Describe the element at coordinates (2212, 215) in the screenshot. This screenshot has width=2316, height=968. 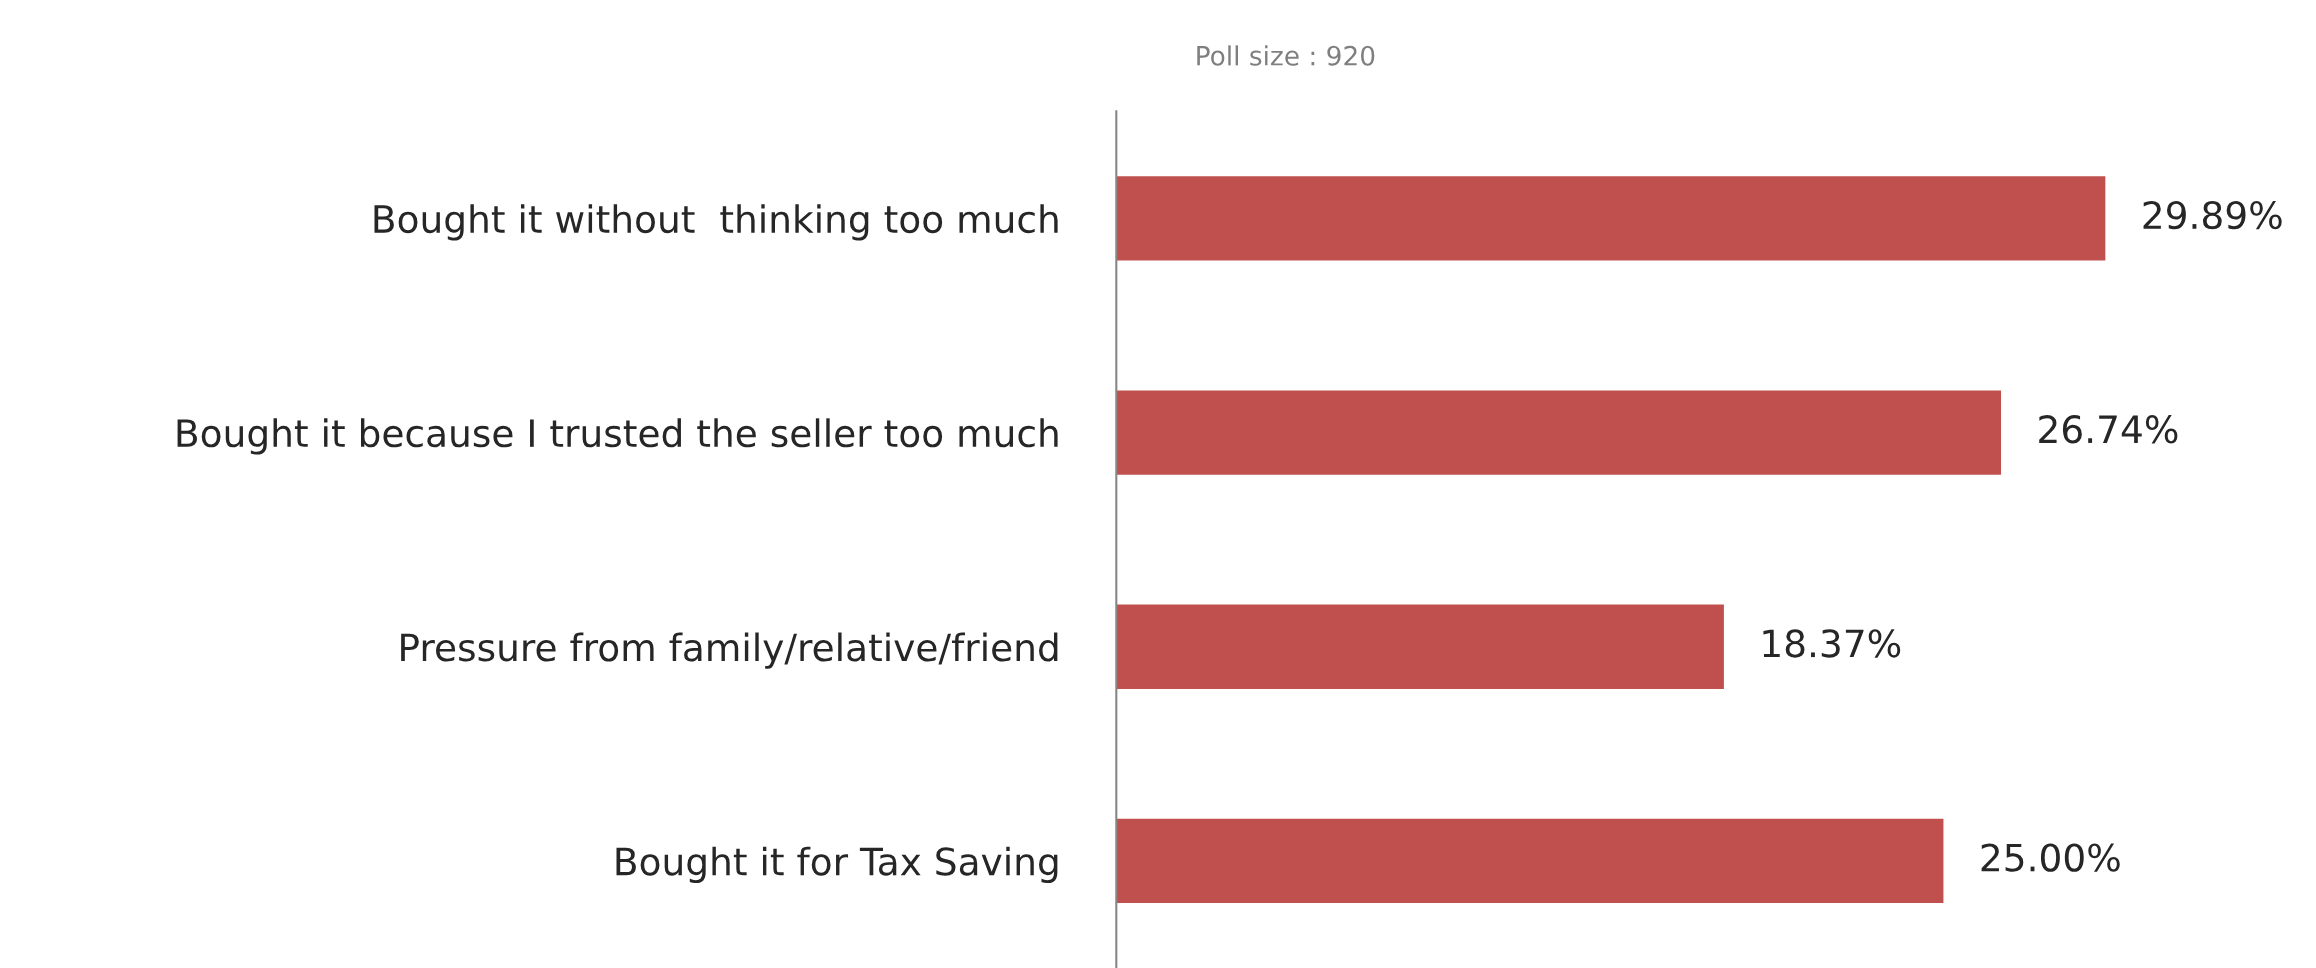
I see `data-label: 29.89%` at that location.